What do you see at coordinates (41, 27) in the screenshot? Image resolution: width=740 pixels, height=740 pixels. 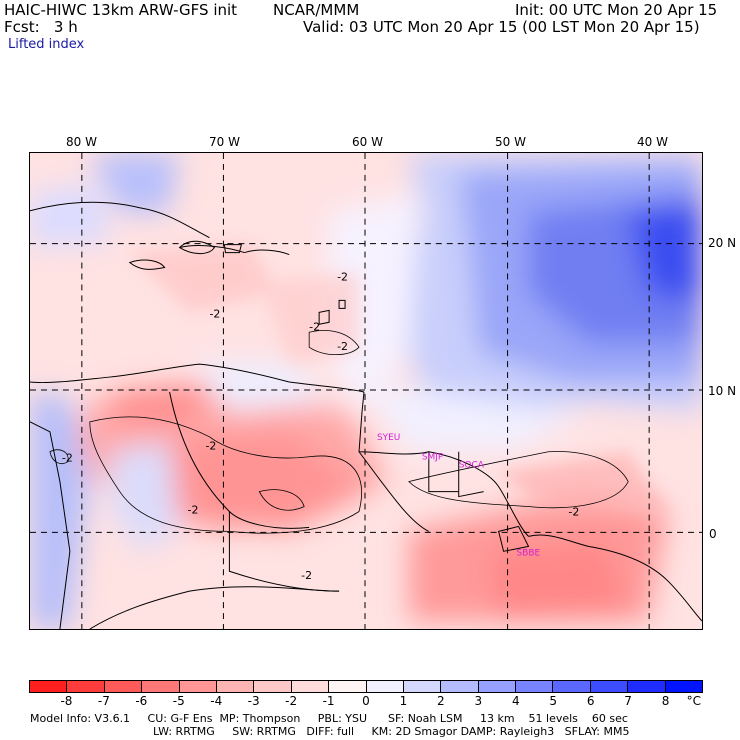 I see `forecast-hour: Fcst: 3 h` at bounding box center [41, 27].